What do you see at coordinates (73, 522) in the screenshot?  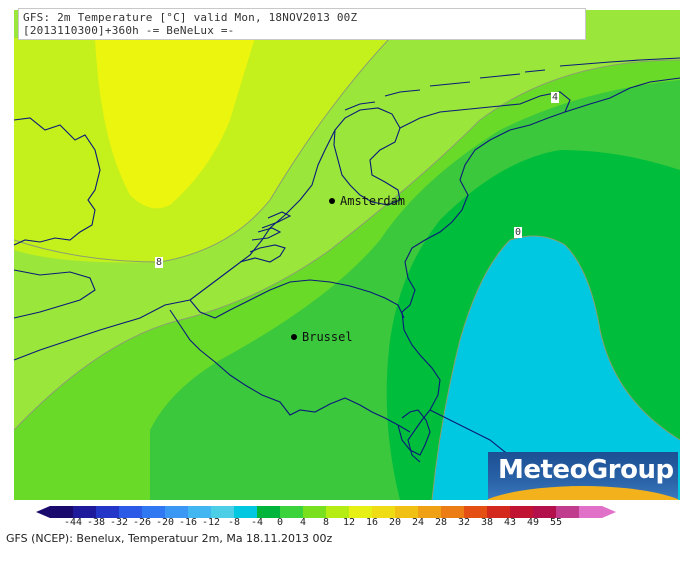 I see `legend-tick-label: -44` at bounding box center [73, 522].